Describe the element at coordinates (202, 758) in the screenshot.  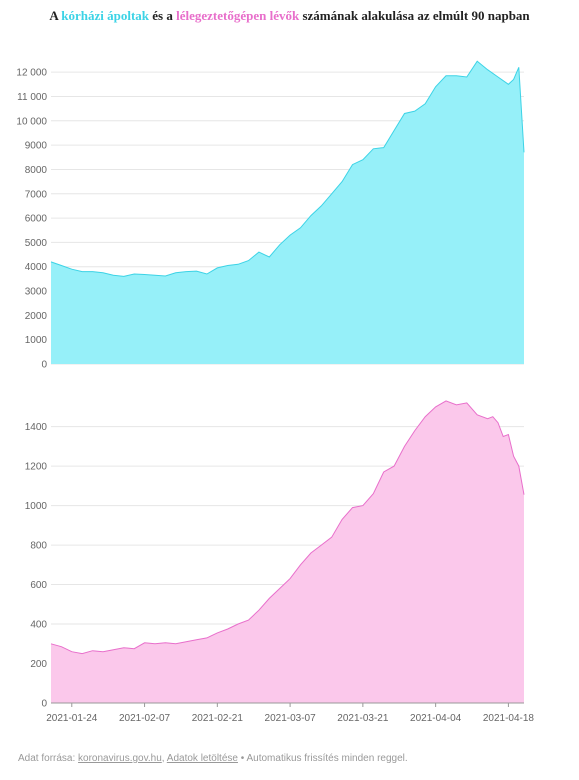
I see `download-data-link: Adatok letöltése` at that location.